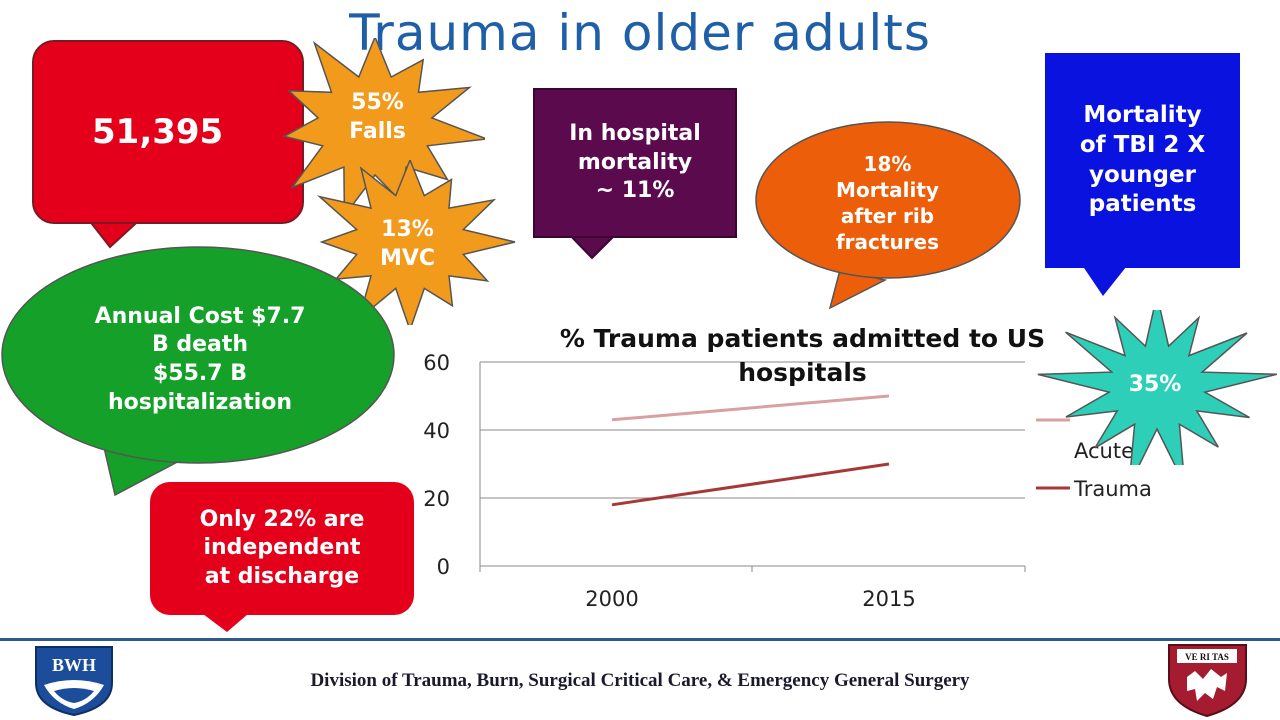  What do you see at coordinates (887, 189) in the screenshot?
I see `rib-fracture-line2: Mortality` at bounding box center [887, 189].